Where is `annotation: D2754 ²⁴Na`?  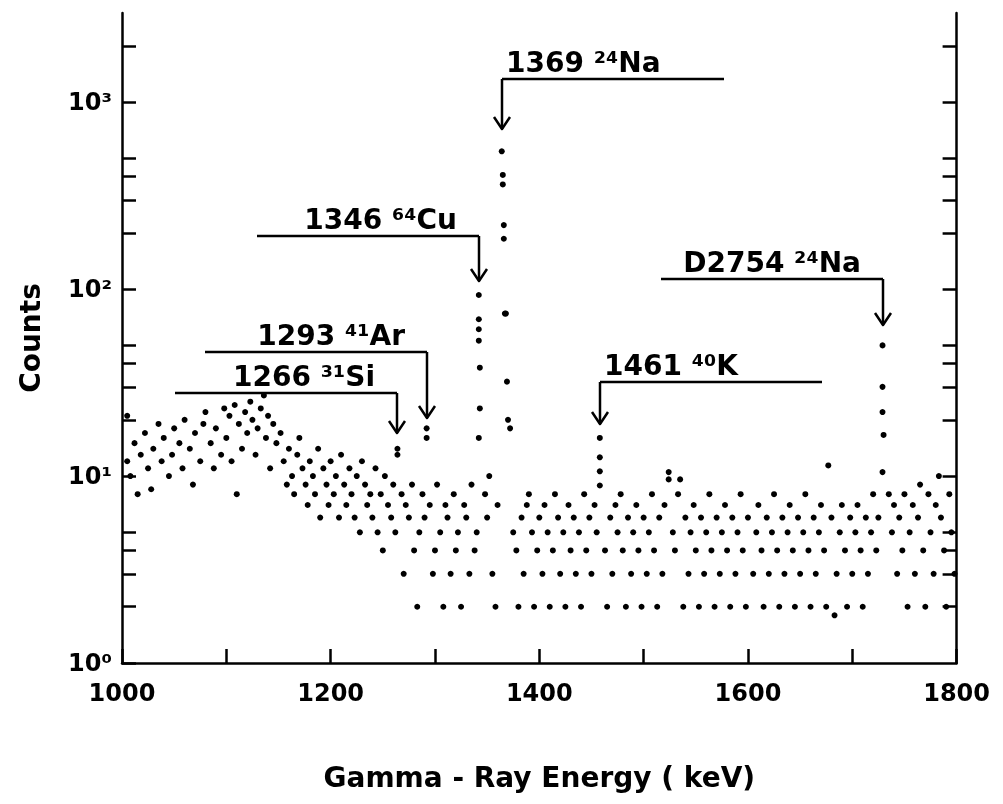 annotation: D2754 ²⁴Na is located at coordinates (771, 263).